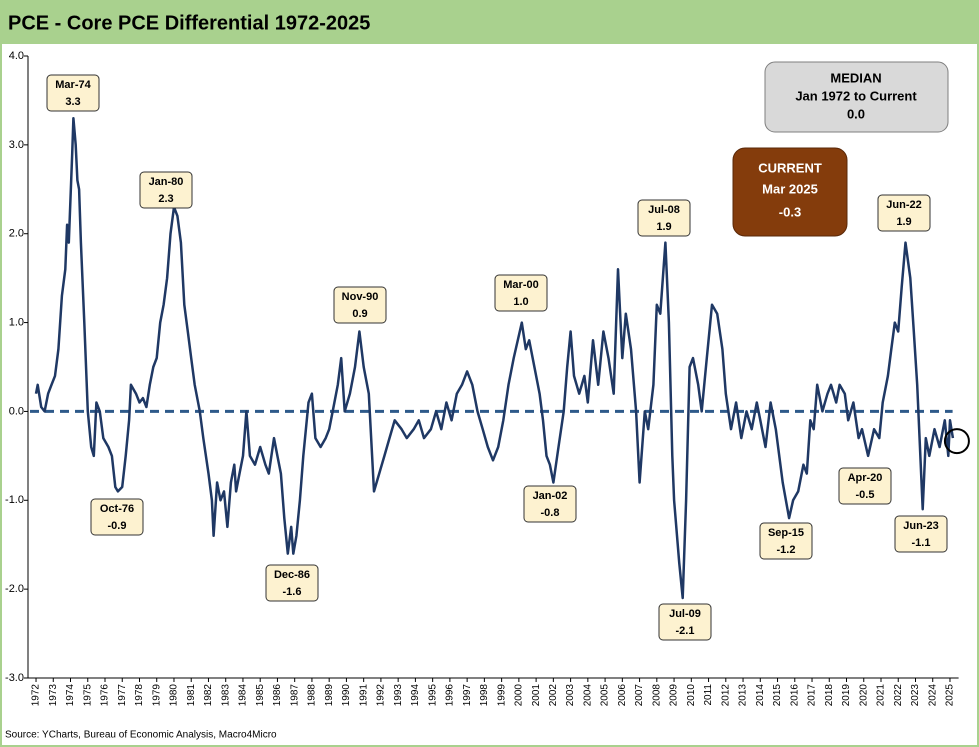 This screenshot has height=747, width=979. Describe the element at coordinates (863, 695) in the screenshot. I see `x-tick-label: 2020` at that location.